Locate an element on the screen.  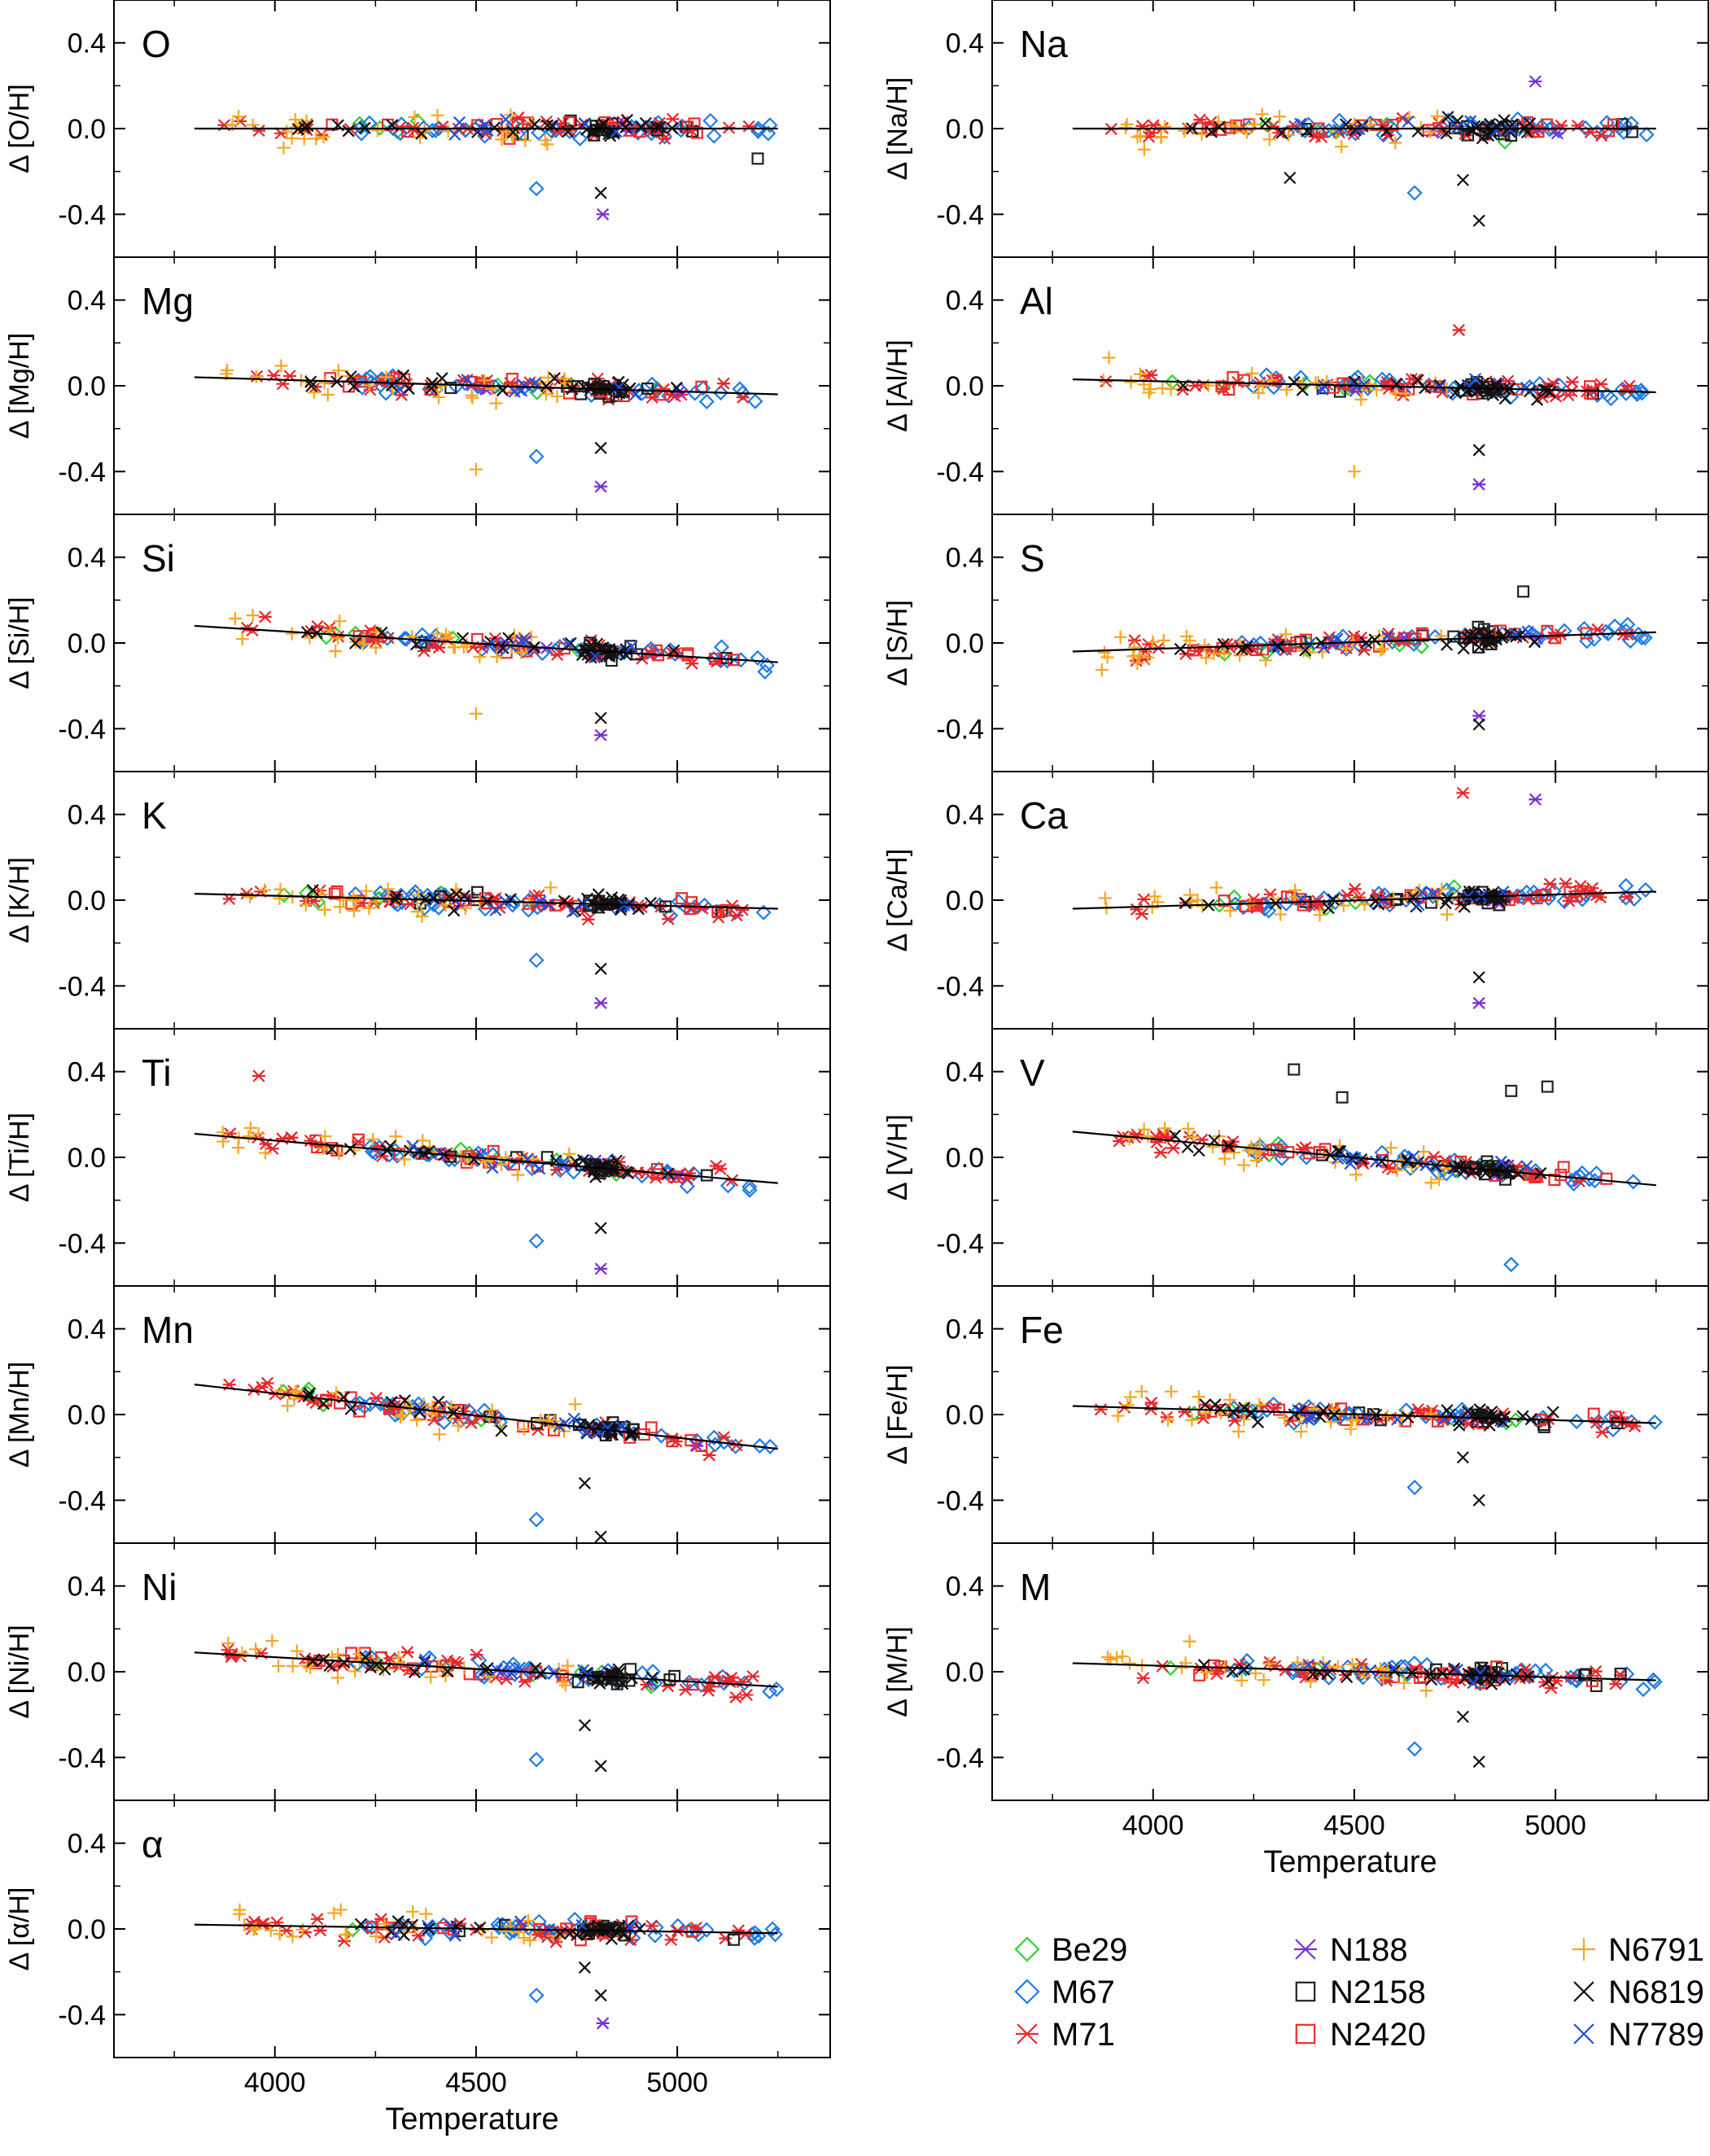
point-outlier-N188 is located at coordinates (1479, 484).